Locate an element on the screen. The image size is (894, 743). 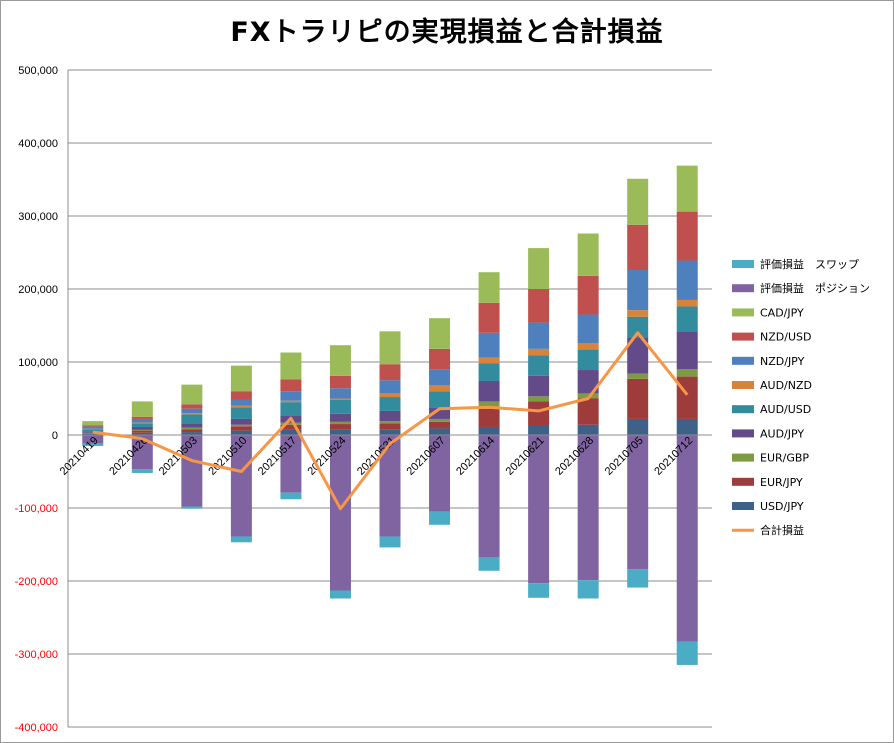
legend-label: 評価損益 ポジション is located at coordinates (815, 288).